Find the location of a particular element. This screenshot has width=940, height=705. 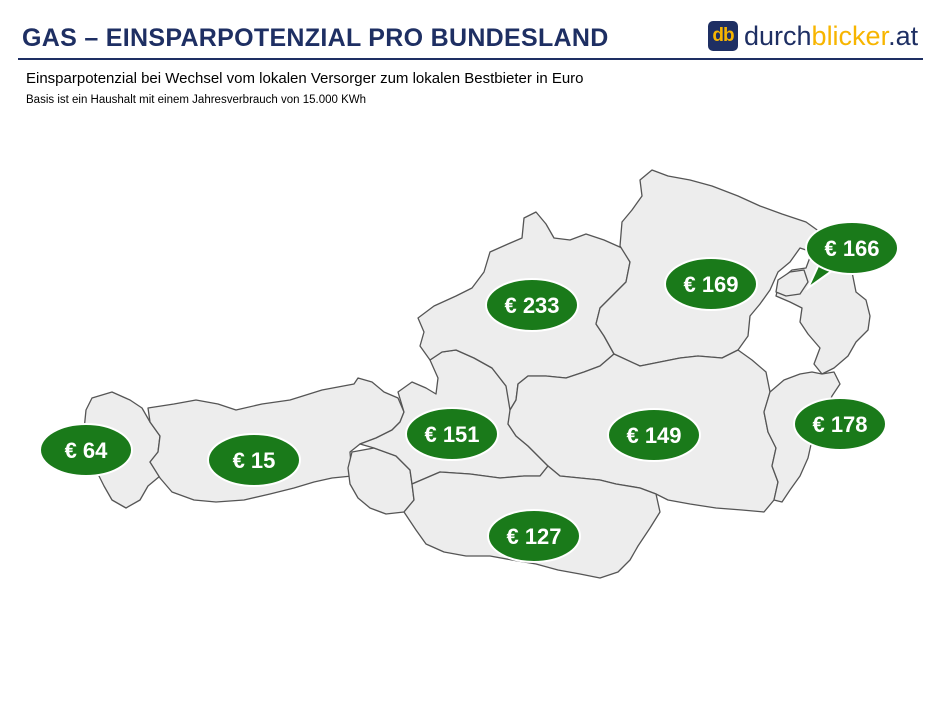

page-title: GAS – EINSPARPOTENZIAL PRO BUNDESLAND is located at coordinates (315, 38).